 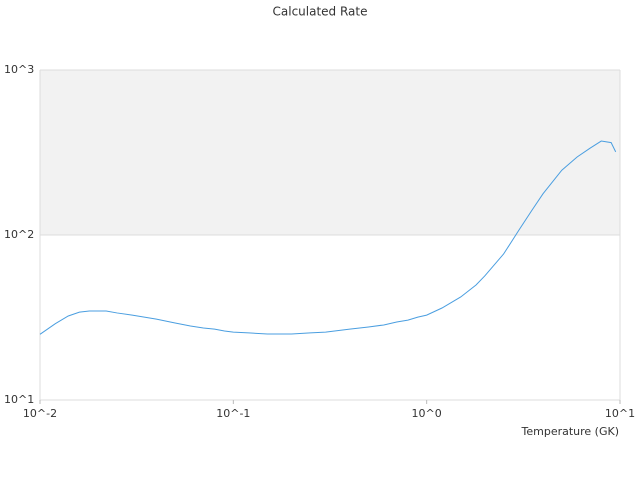 What do you see at coordinates (19, 69) in the screenshot?
I see `y-tick-label: 10^3` at bounding box center [19, 69].